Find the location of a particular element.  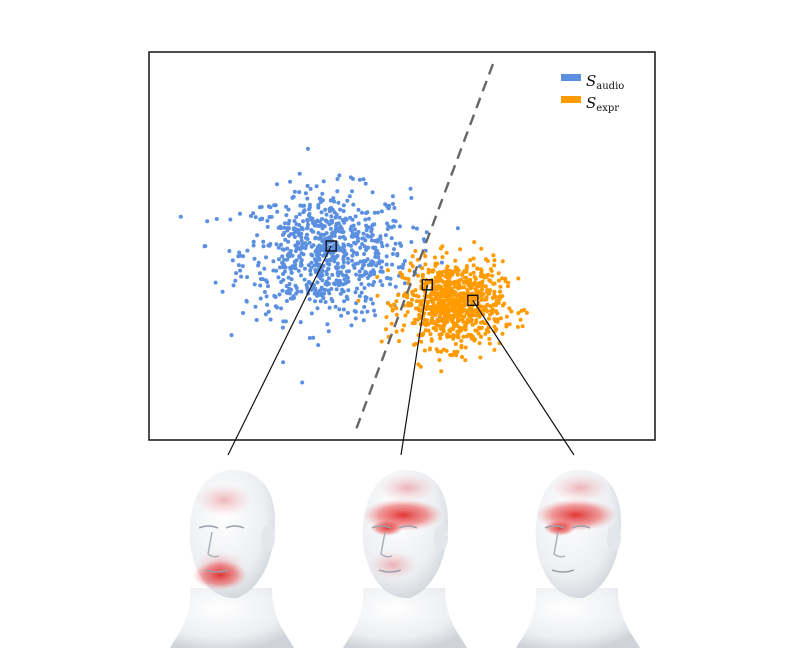

series-audio is located at coordinates (319, 265).